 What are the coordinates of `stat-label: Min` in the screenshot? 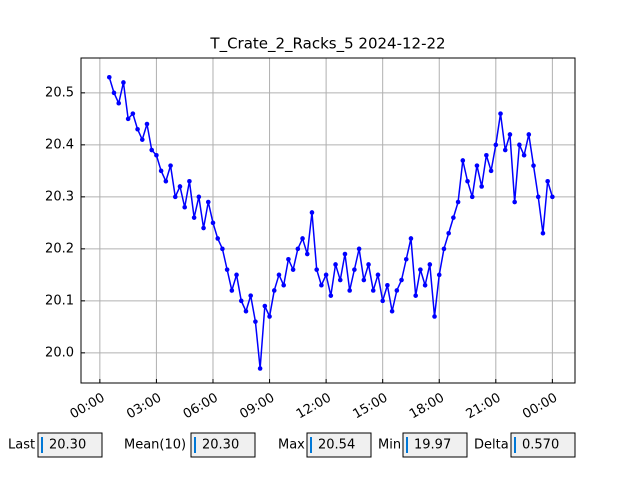 It's located at (389, 445).